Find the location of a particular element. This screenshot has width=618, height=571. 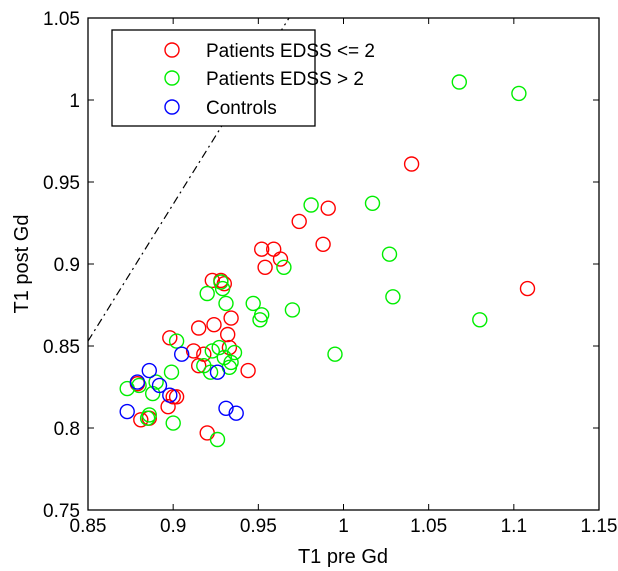

x-axis-title: T1 pre Gd is located at coordinates (343, 557).